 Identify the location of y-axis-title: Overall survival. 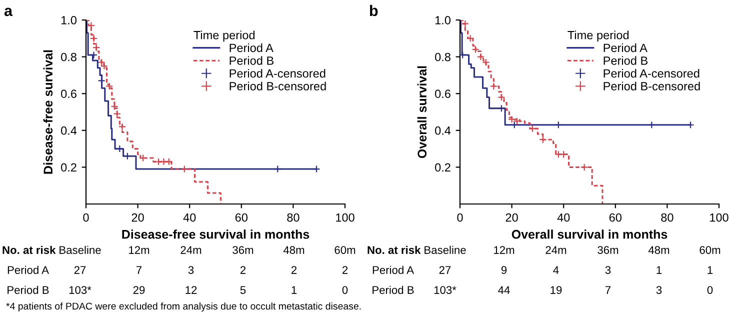
(422, 112).